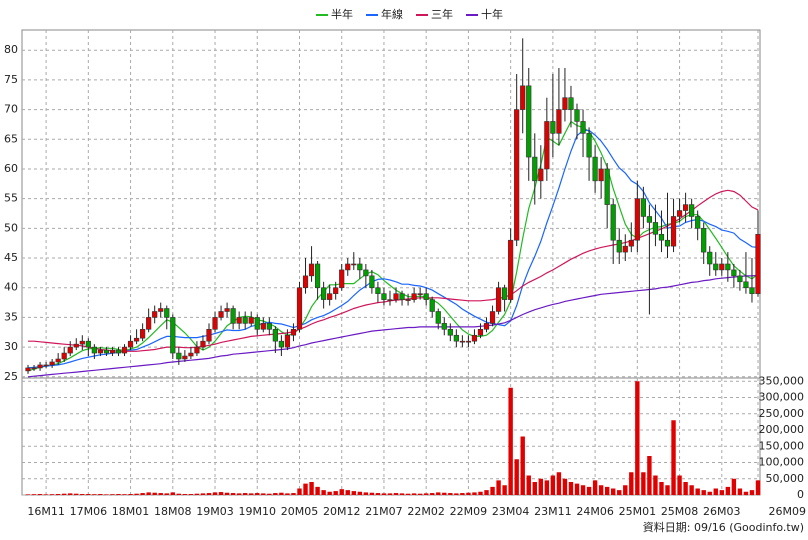 This screenshot has height=540, width=808. What do you see at coordinates (782, 380) in the screenshot?
I see `y2-tick-label: 350,000` at bounding box center [782, 380].